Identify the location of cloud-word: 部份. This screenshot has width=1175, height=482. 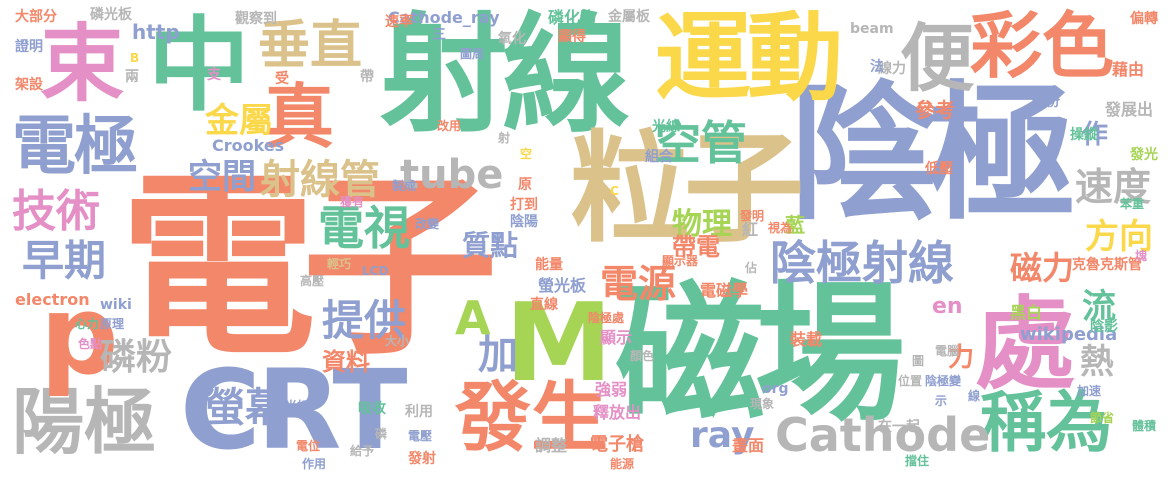
(1046, 102).